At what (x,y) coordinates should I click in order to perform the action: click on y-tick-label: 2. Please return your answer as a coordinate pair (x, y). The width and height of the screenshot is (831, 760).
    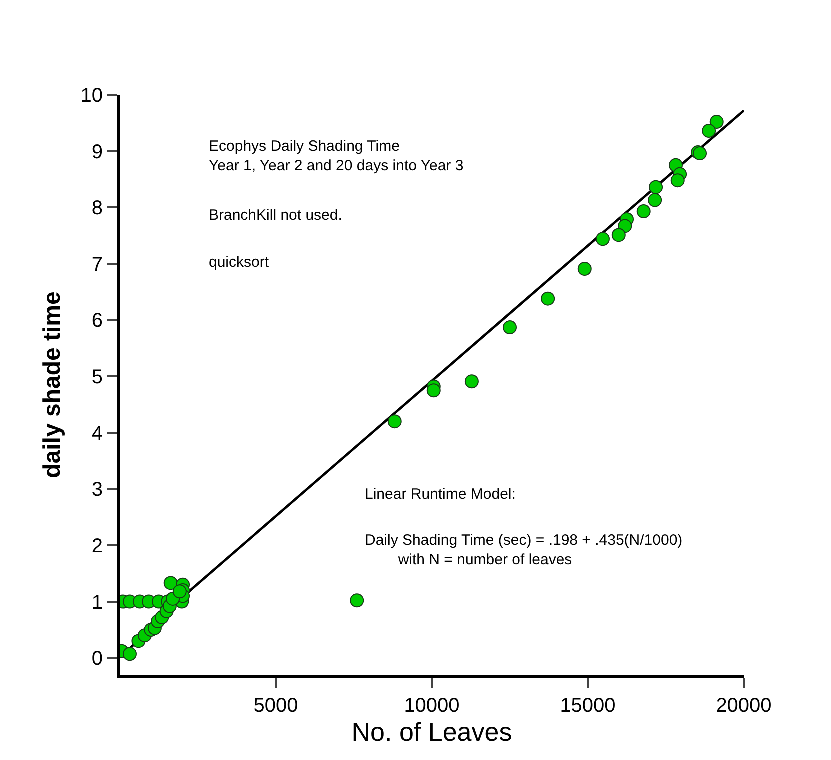
    Looking at the image, I should click on (97, 546).